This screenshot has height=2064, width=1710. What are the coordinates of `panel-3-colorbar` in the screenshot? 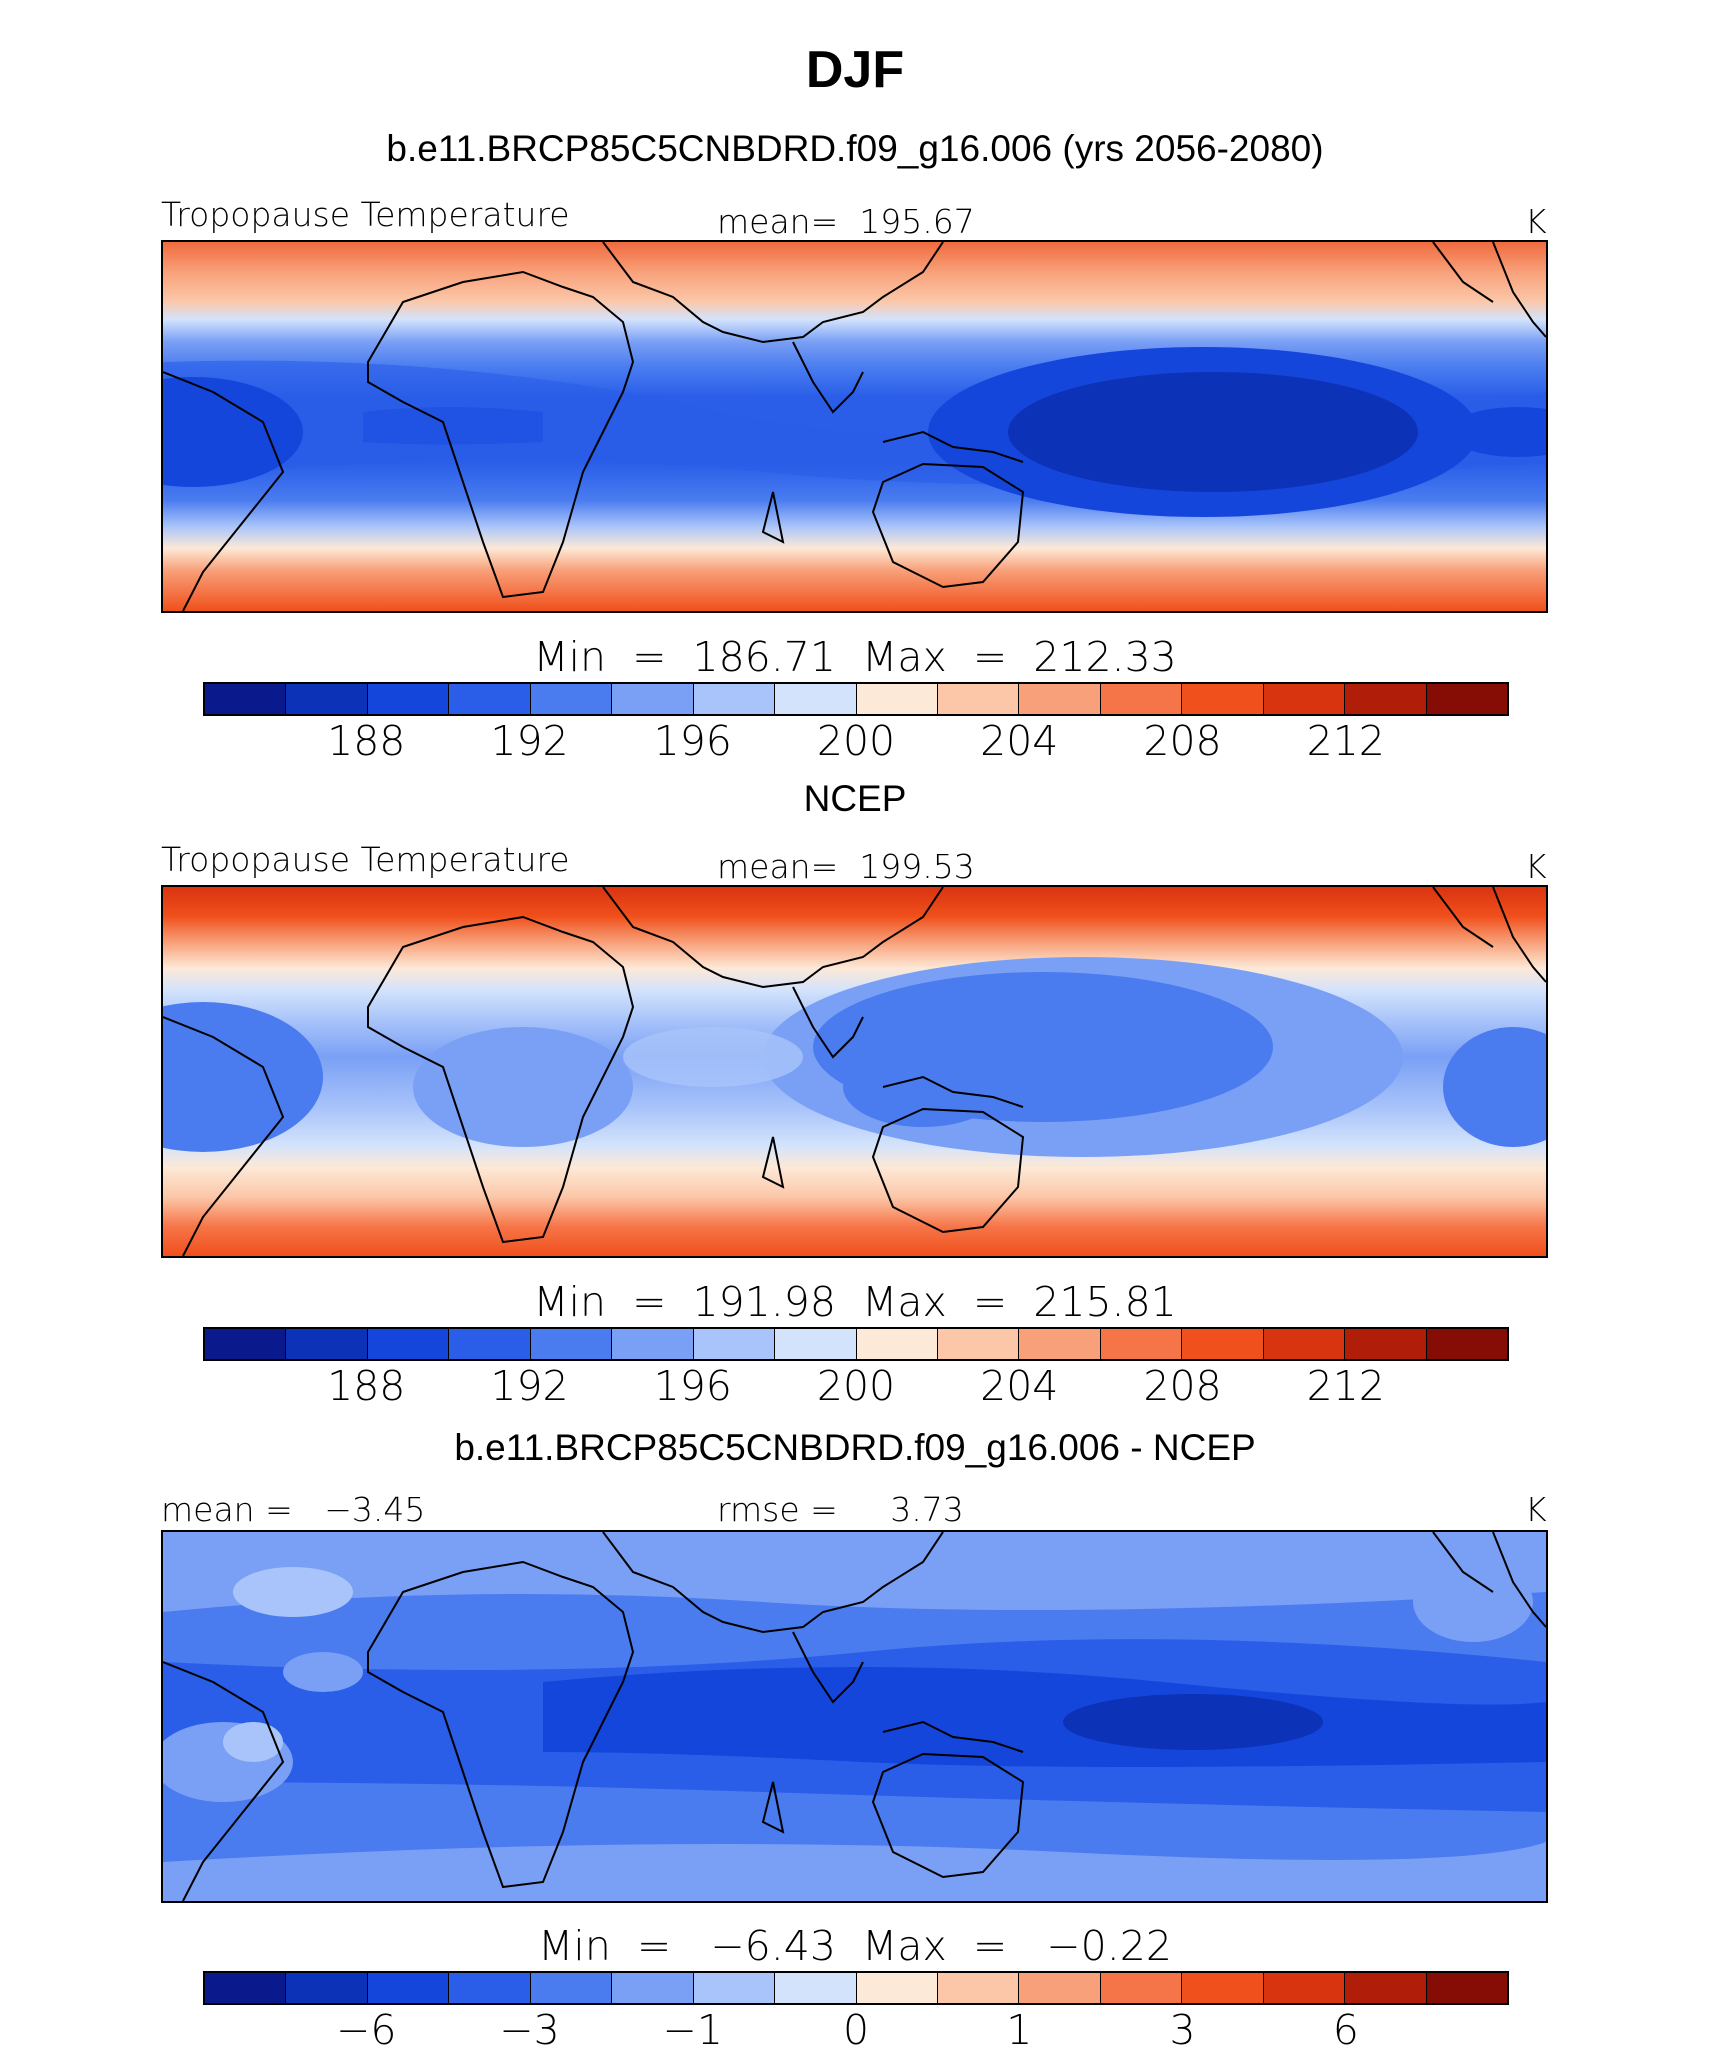 It's located at (856, 1988).